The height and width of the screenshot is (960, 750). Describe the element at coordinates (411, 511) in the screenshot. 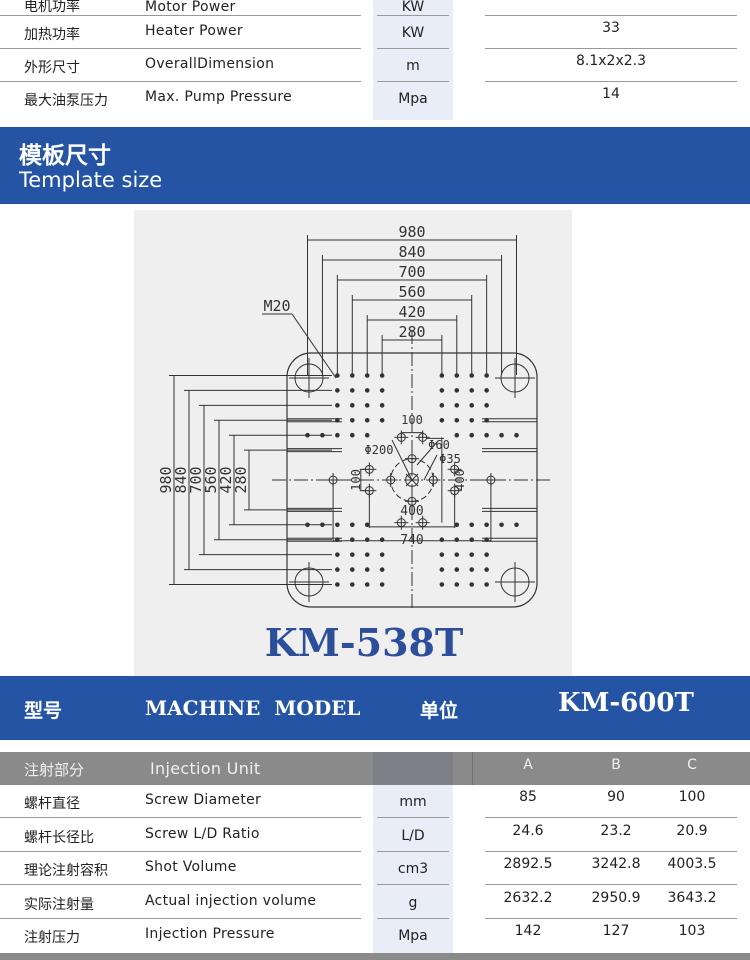

I see `center-dim-label: 400` at that location.